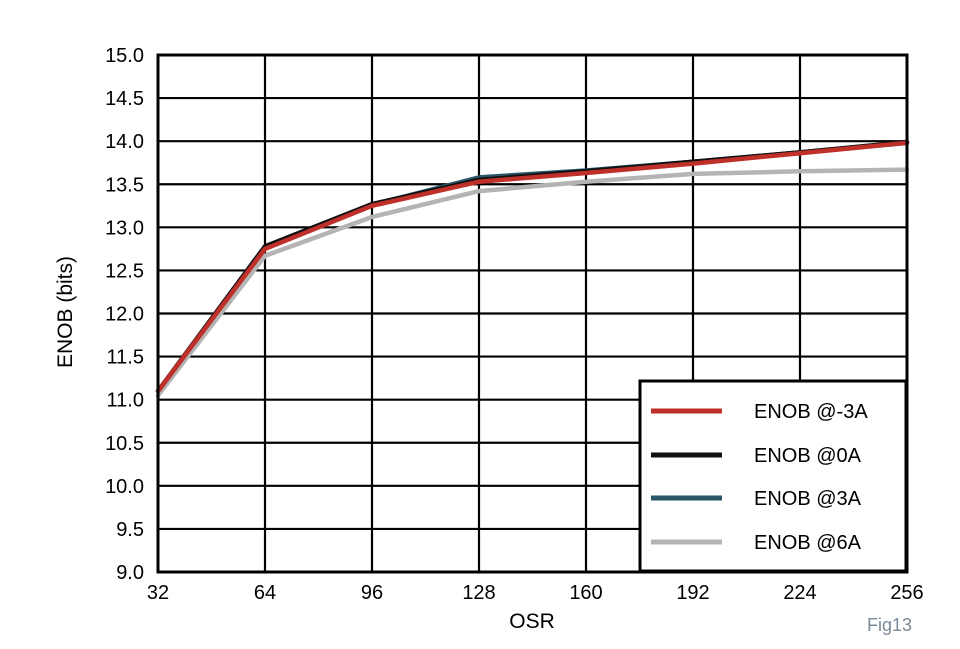 The height and width of the screenshot is (649, 960). What do you see at coordinates (124, 56) in the screenshot?
I see `y-tick-label: 15.0` at bounding box center [124, 56].